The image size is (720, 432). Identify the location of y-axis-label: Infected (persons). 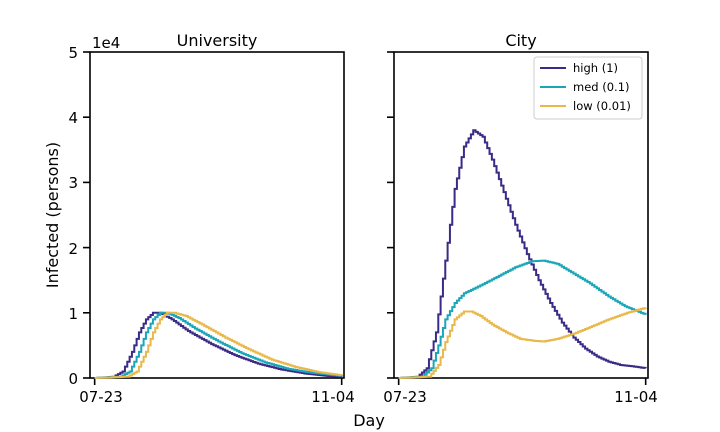
(52, 215).